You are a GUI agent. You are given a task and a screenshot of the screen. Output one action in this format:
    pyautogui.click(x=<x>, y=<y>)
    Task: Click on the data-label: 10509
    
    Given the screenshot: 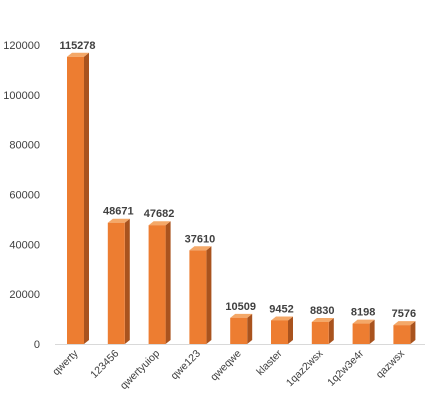 What is the action you would take?
    pyautogui.click(x=240, y=307)
    